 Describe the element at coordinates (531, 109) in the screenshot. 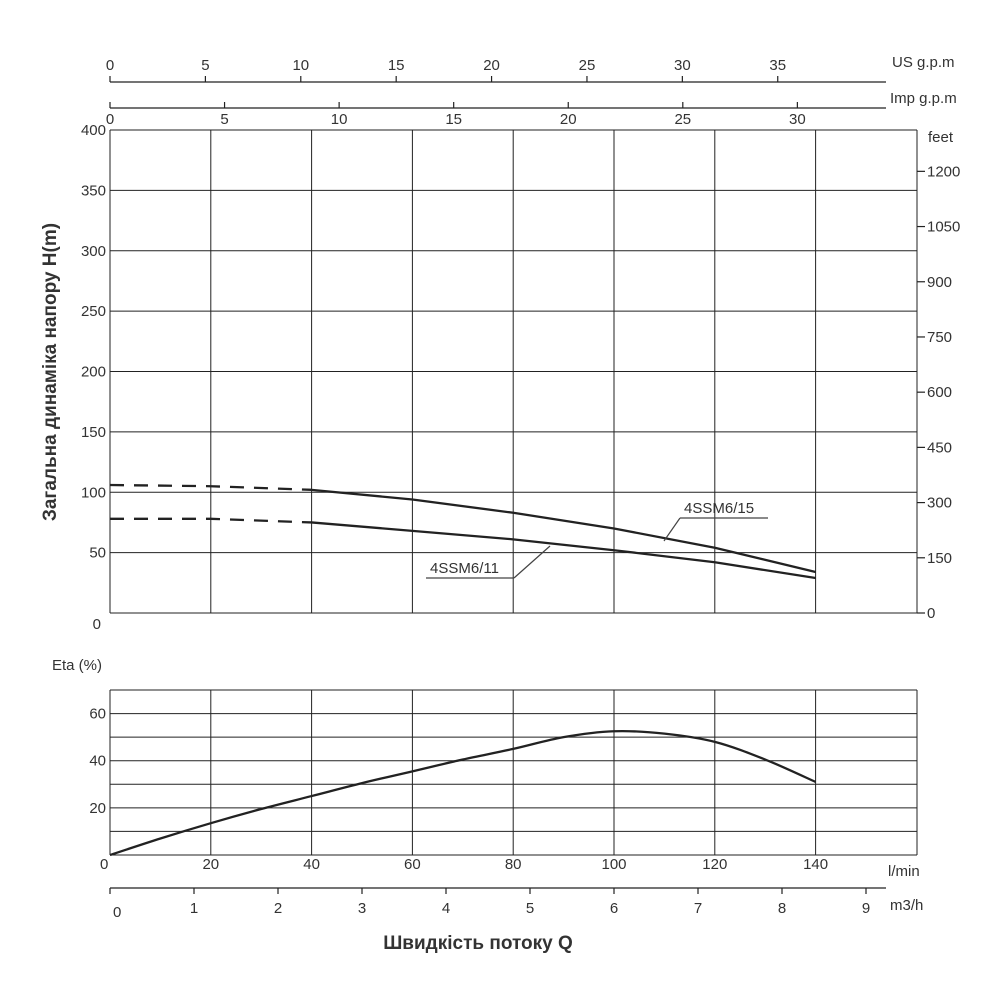

I see `imp-gpm-axis: 0 5 10 15 20 25 30 Imp g.p.m` at that location.